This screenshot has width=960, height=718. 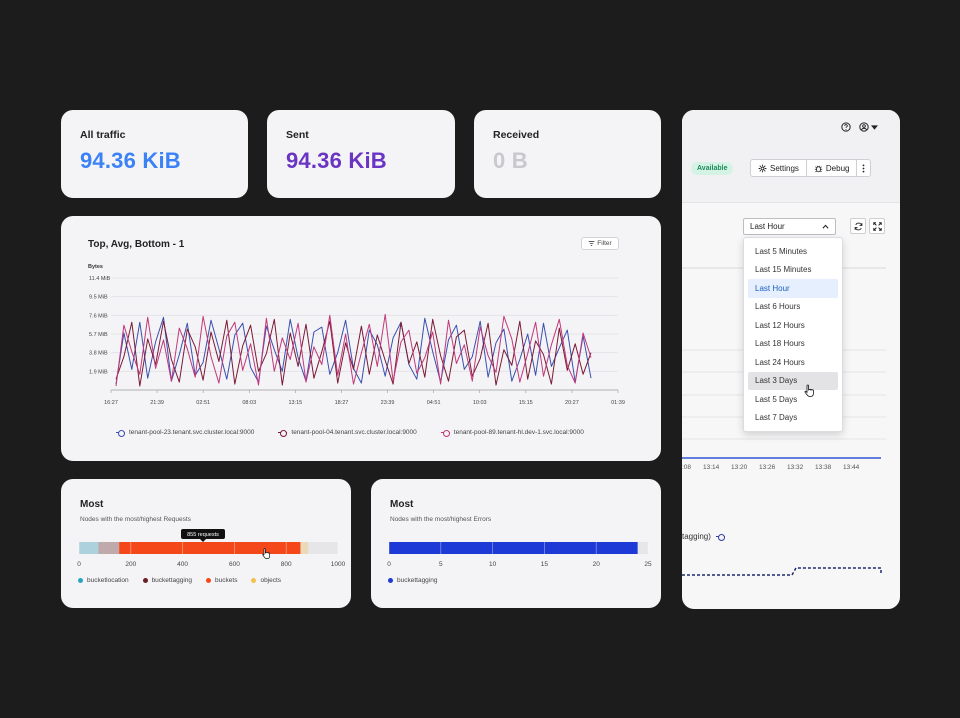 What do you see at coordinates (441, 564) in the screenshot?
I see `x-tick-label: 5` at bounding box center [441, 564].